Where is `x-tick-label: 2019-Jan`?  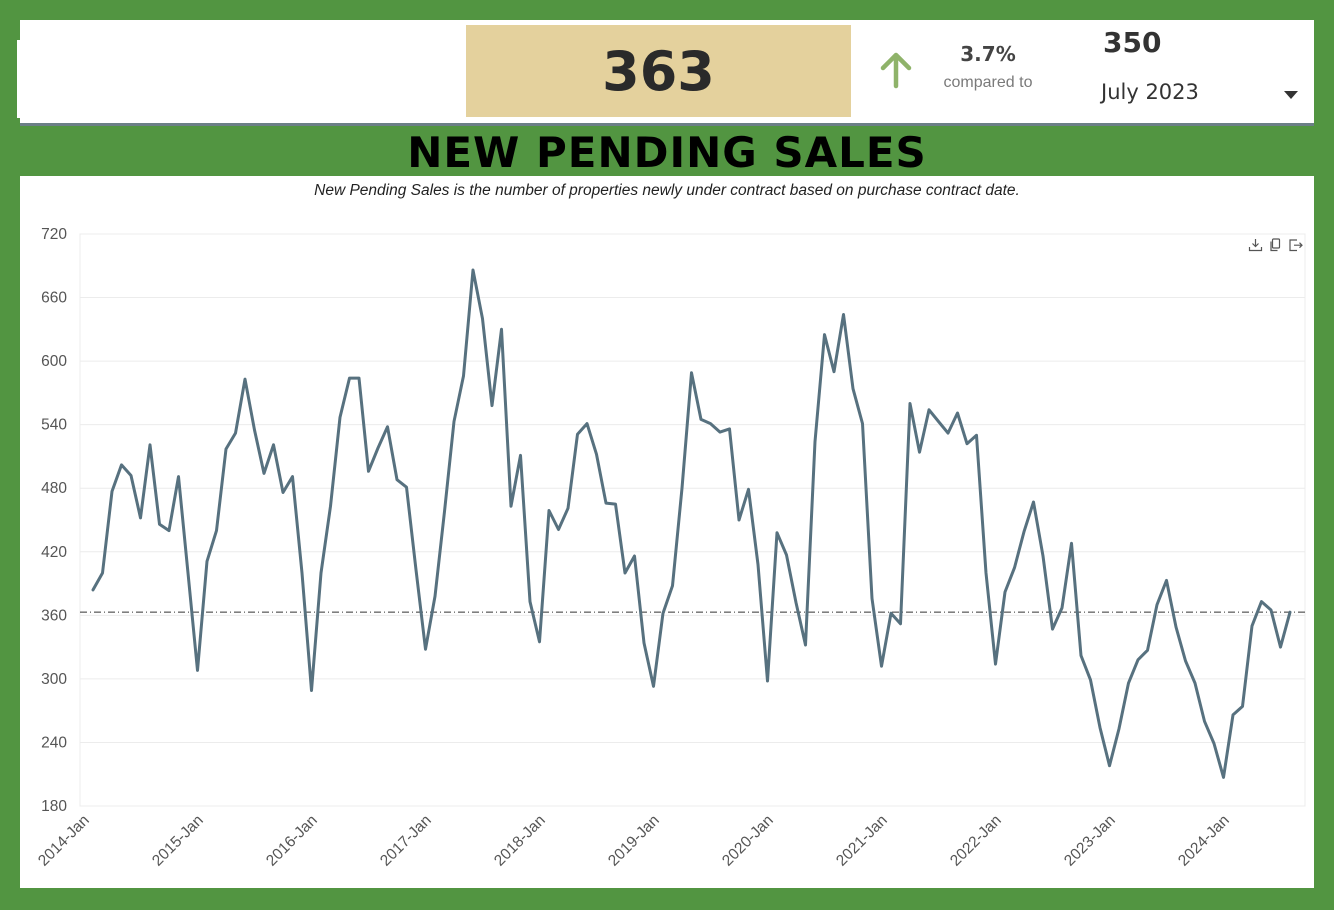 x-tick-label: 2019-Jan is located at coordinates (634, 841).